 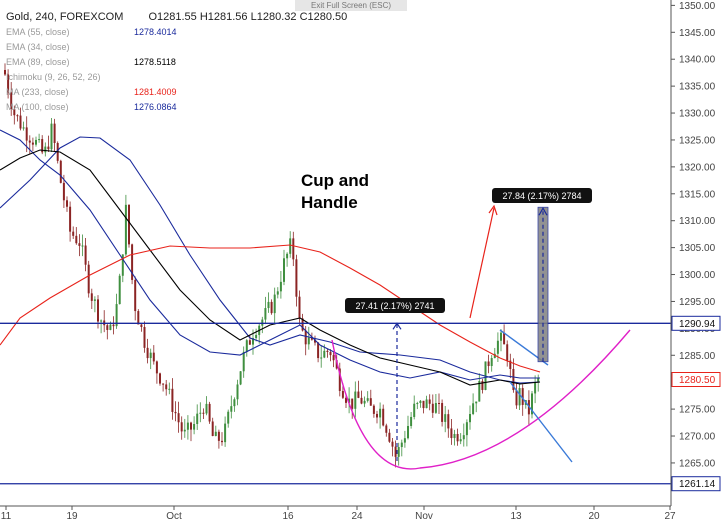 I want to click on indicator-label: EMA (34, close), so click(x=38, y=47).